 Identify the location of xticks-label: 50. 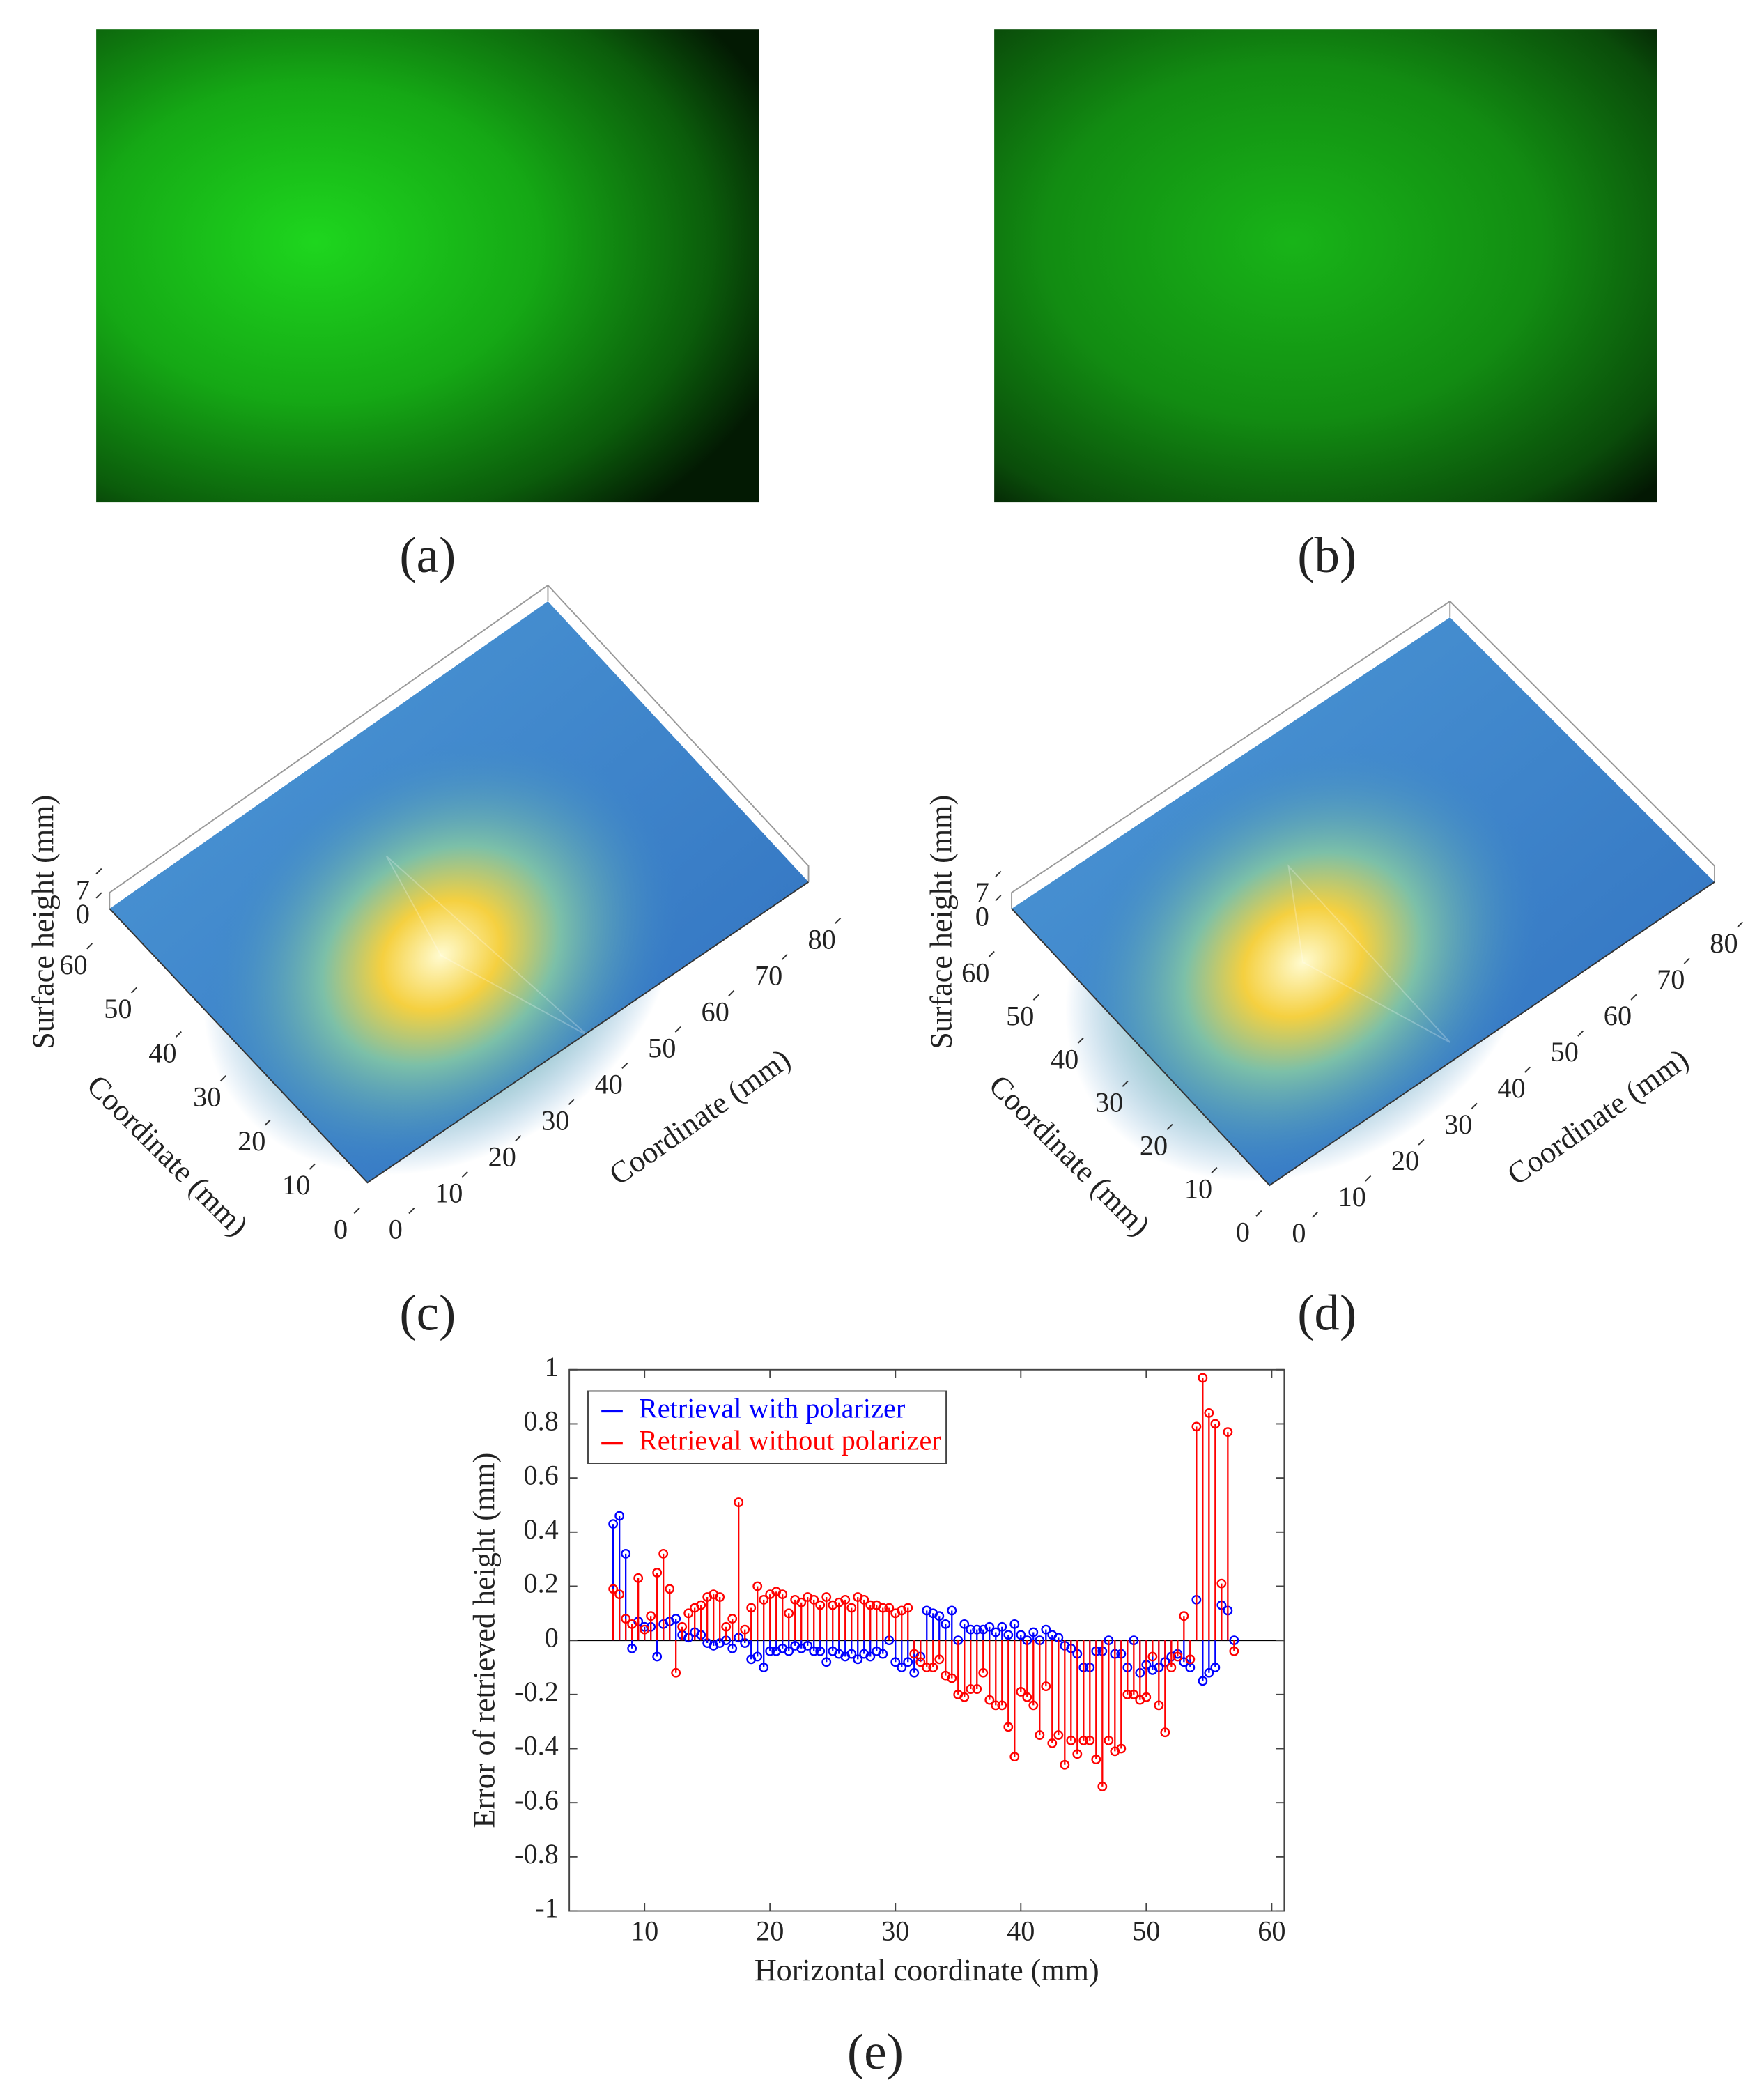
(1565, 1051).